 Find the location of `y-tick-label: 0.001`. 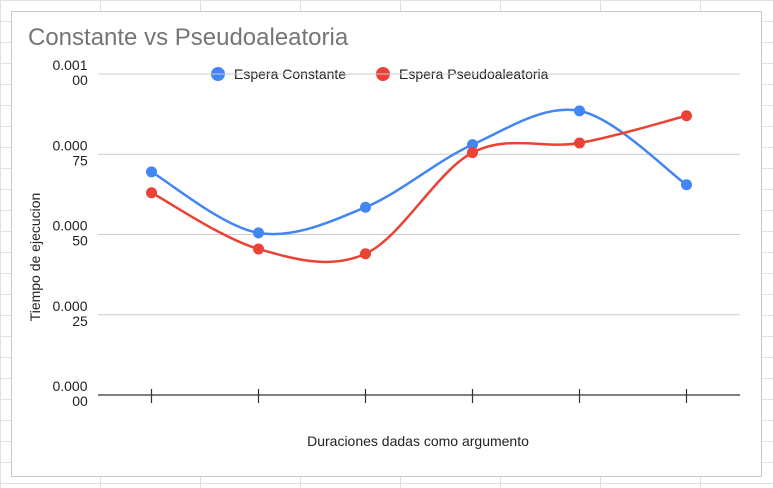

y-tick-label: 0.001 is located at coordinates (69, 65).